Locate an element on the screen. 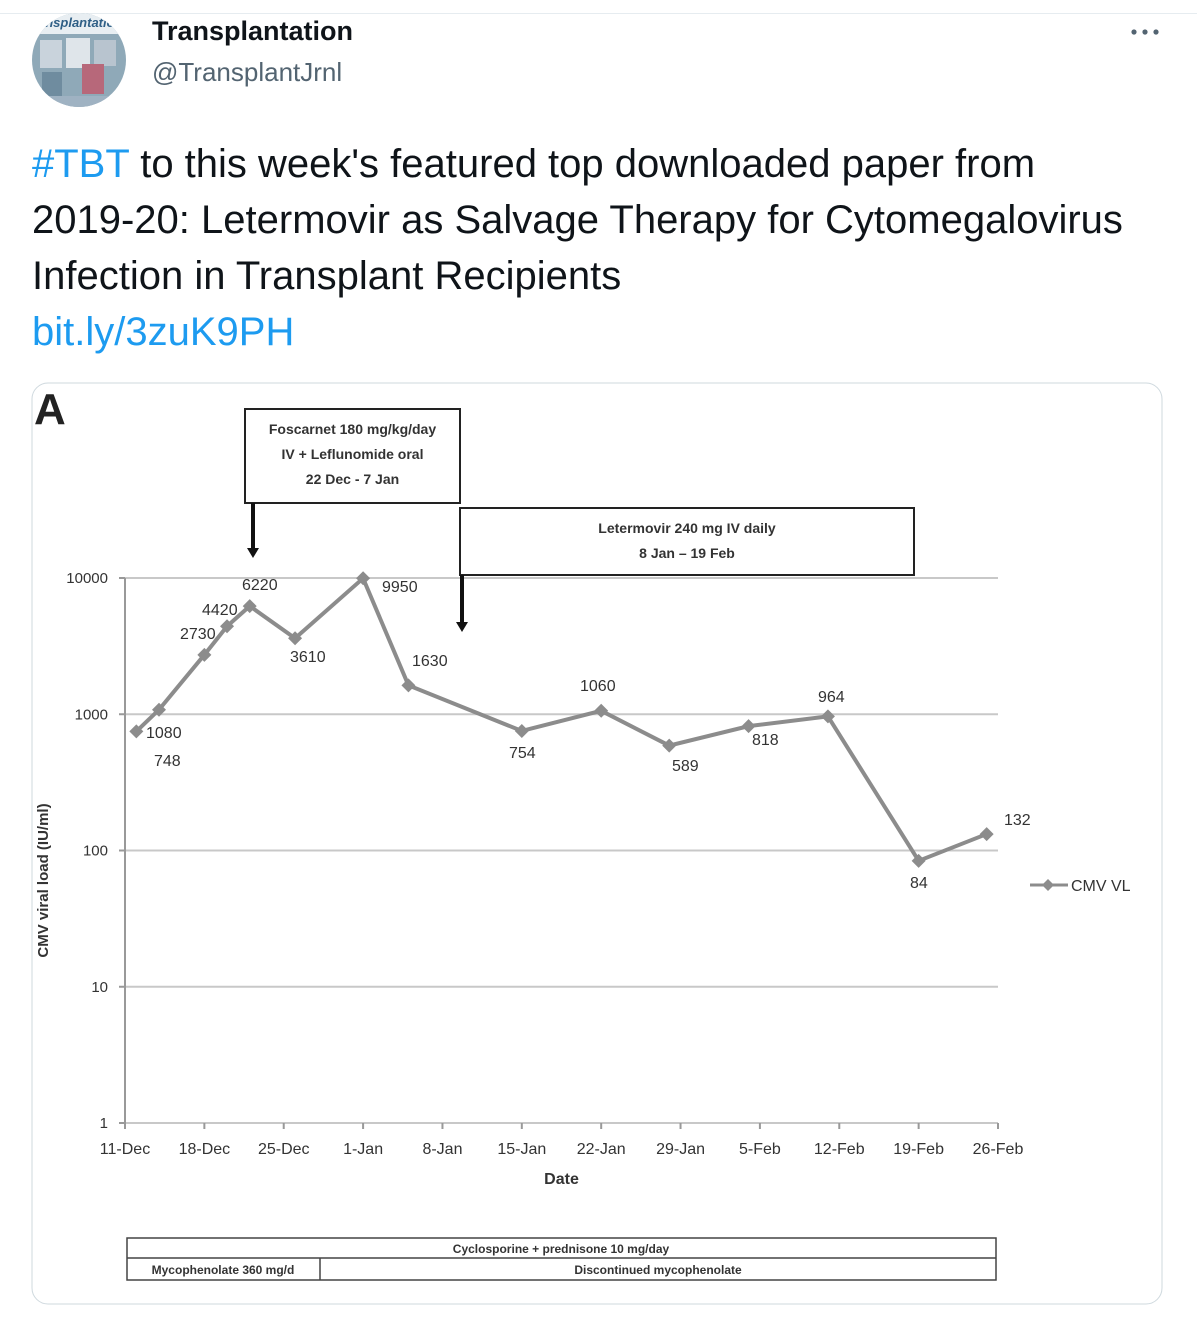 This screenshot has width=1197, height=1319. y-tick-label: 1 is located at coordinates (104, 1123).